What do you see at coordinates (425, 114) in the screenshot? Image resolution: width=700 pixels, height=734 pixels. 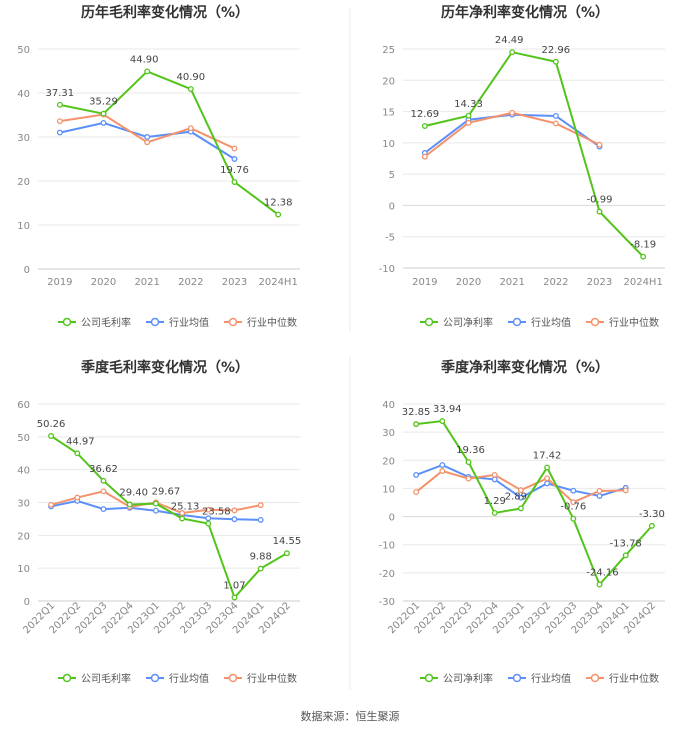 I see `data-label: 12.69` at bounding box center [425, 114].